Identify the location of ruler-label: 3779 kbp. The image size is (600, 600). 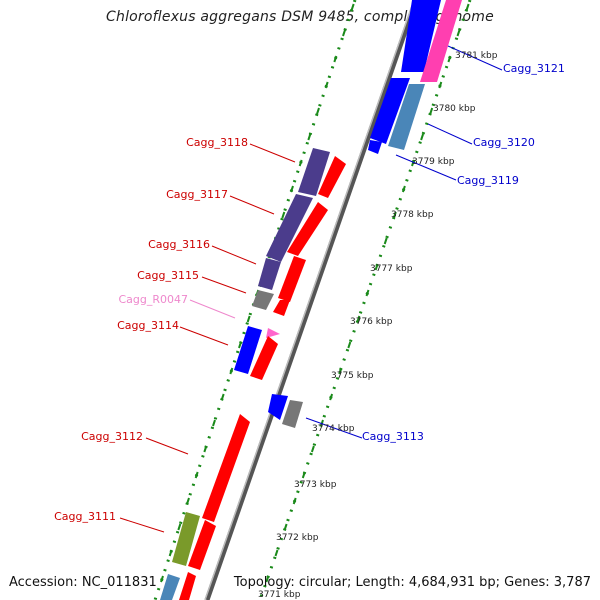
(433, 162).